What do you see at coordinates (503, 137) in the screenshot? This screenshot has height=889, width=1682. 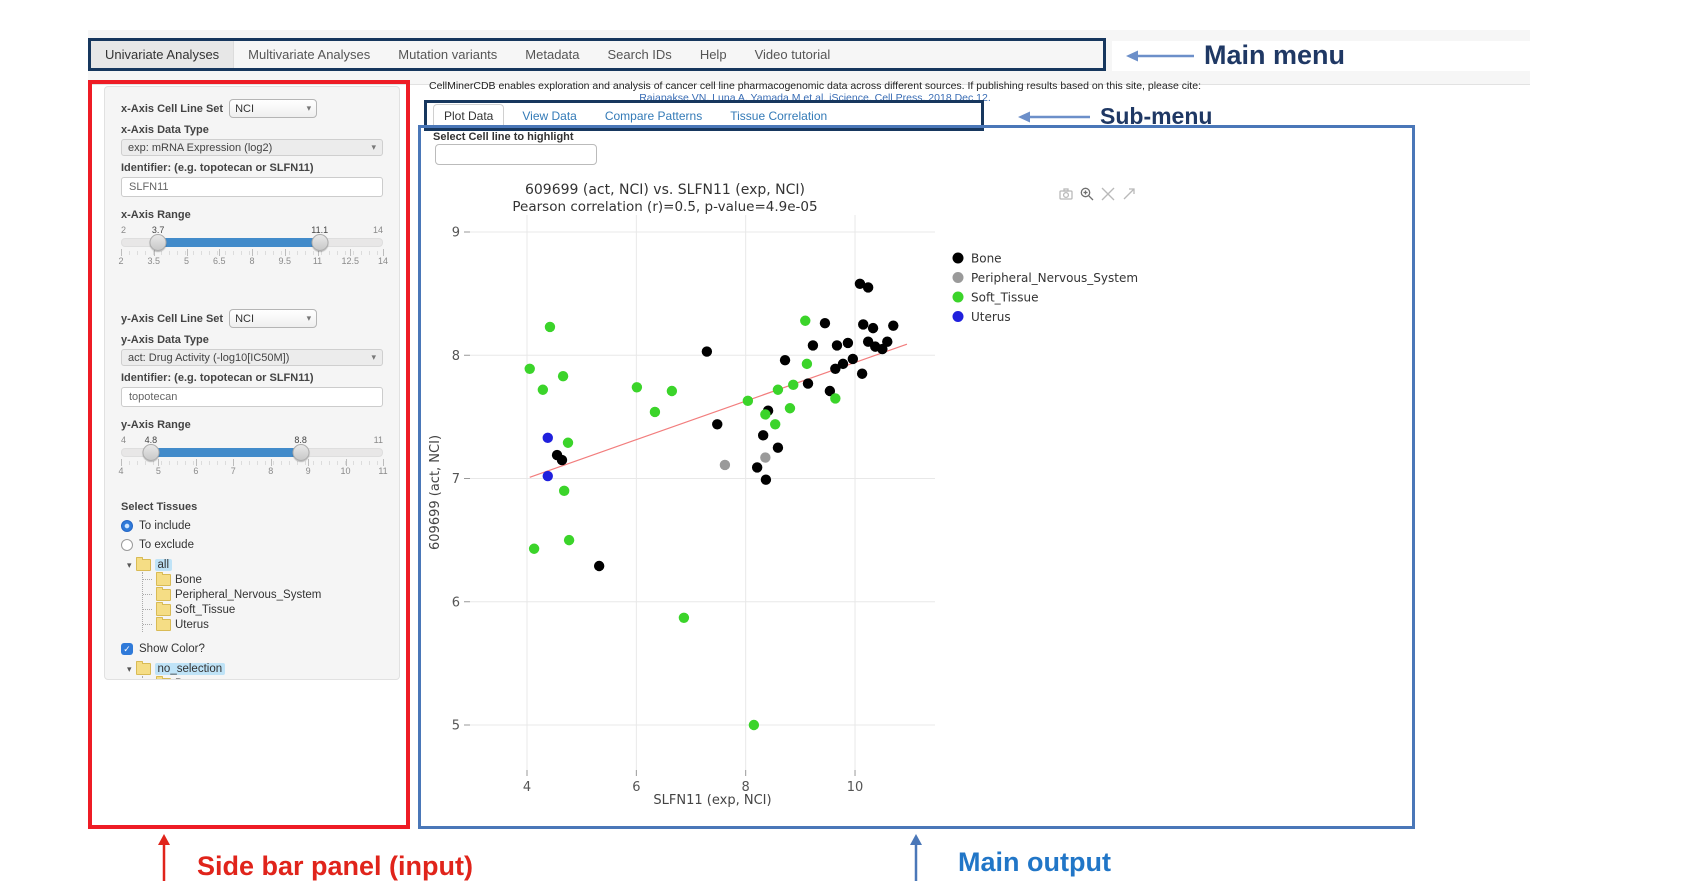 I see `highlight-cell-line-label: Select Cell line to highlight` at bounding box center [503, 137].